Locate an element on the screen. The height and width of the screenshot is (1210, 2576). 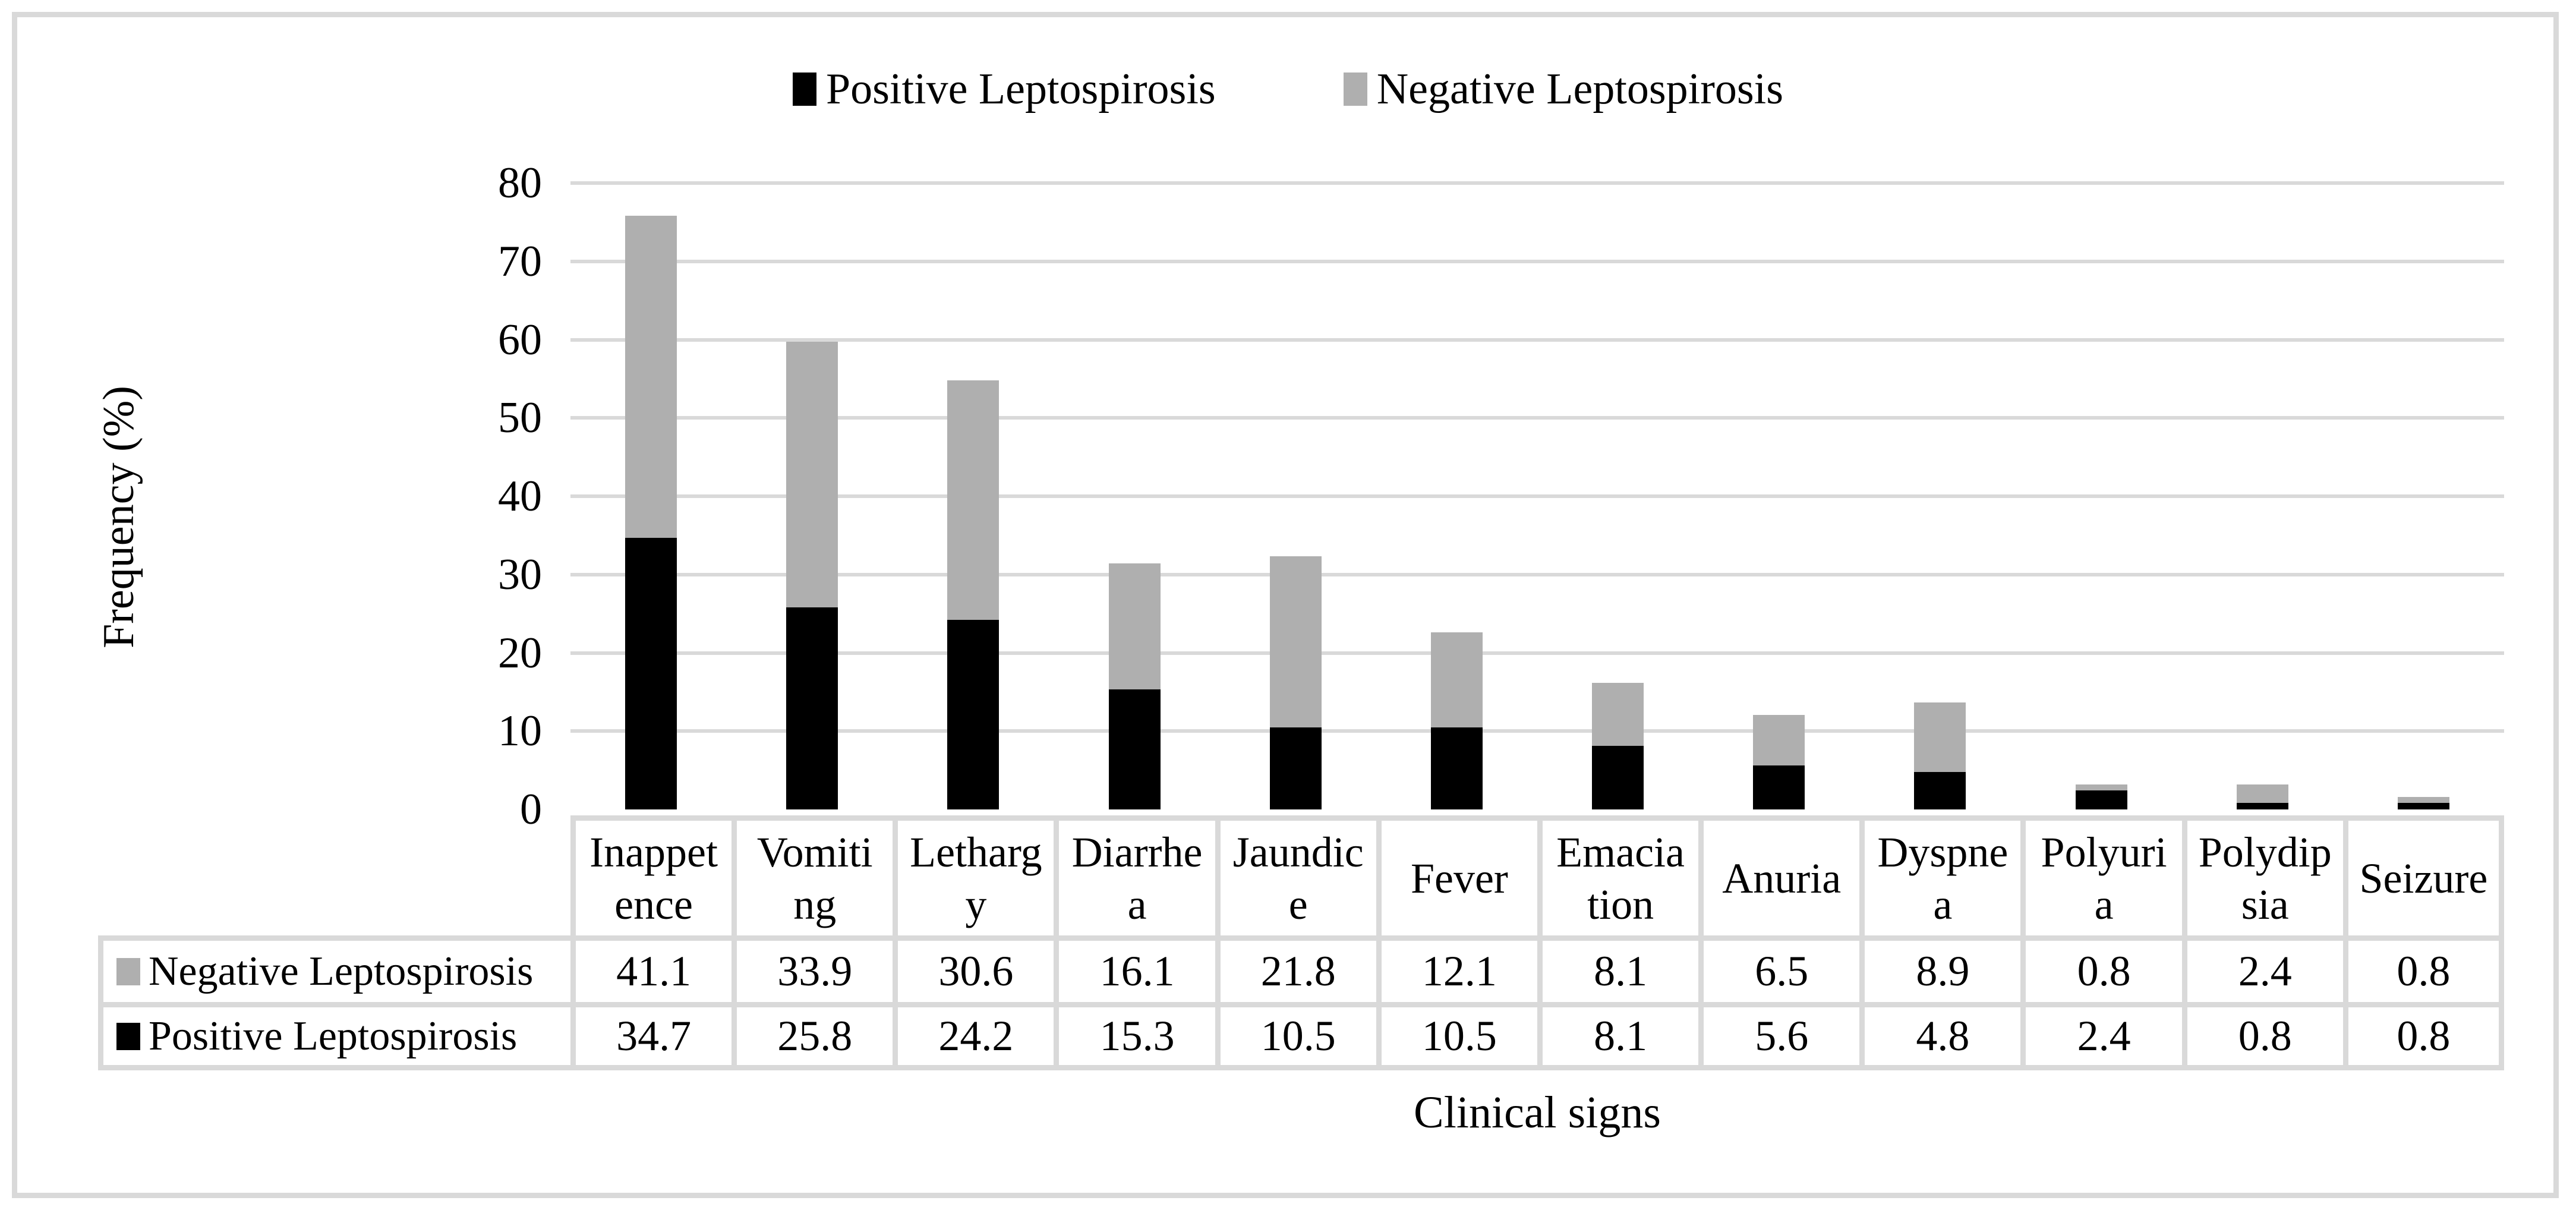
value-negative-lethargy: 30.6 is located at coordinates (973, 968).